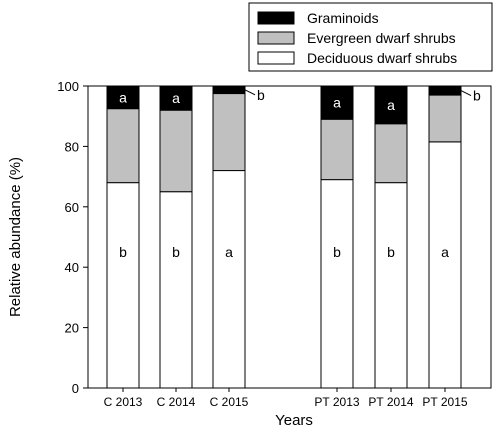 This screenshot has width=500, height=434. Describe the element at coordinates (72, 328) in the screenshot. I see `y-tick-label: 20` at that location.